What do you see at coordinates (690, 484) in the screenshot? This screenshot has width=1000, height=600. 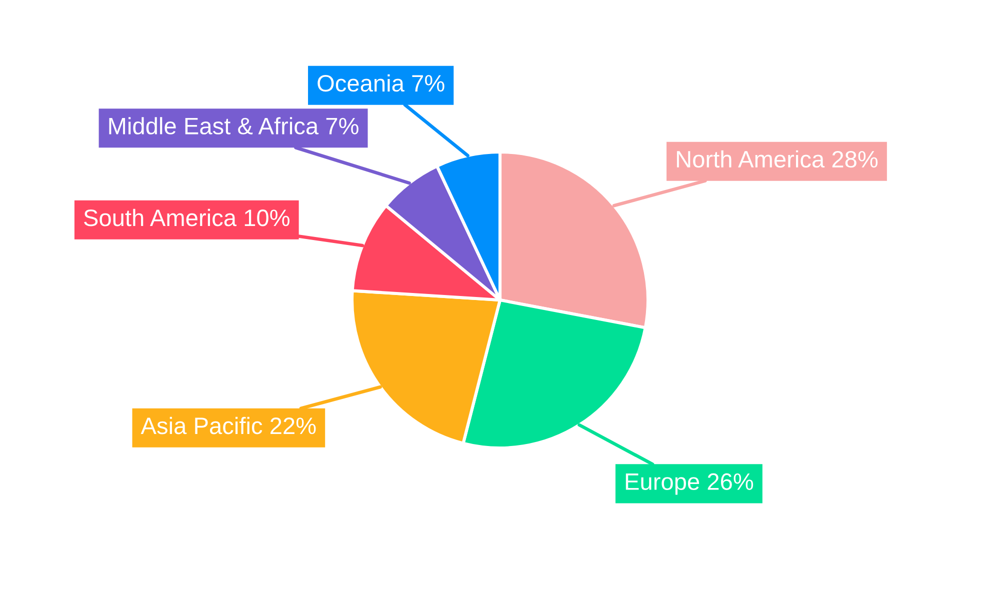 I see `slice-label: Europe 26%` at bounding box center [690, 484].